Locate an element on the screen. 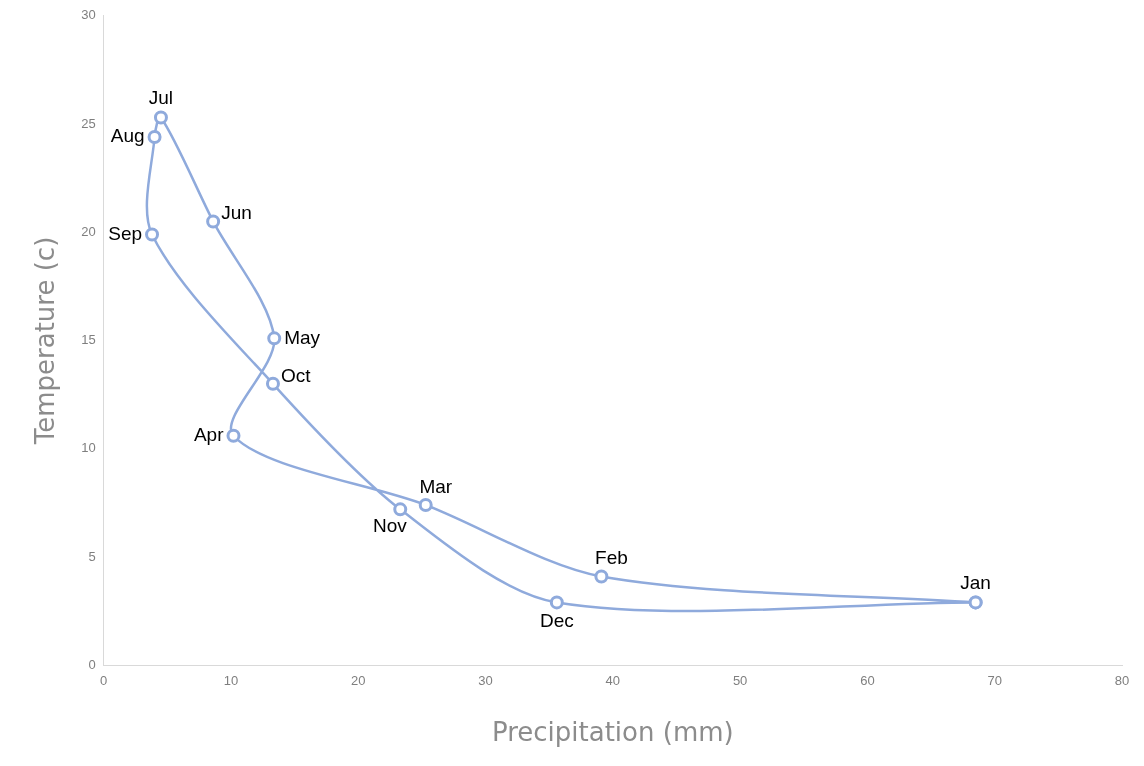  x-tick-label: 0 is located at coordinates (104, 680).